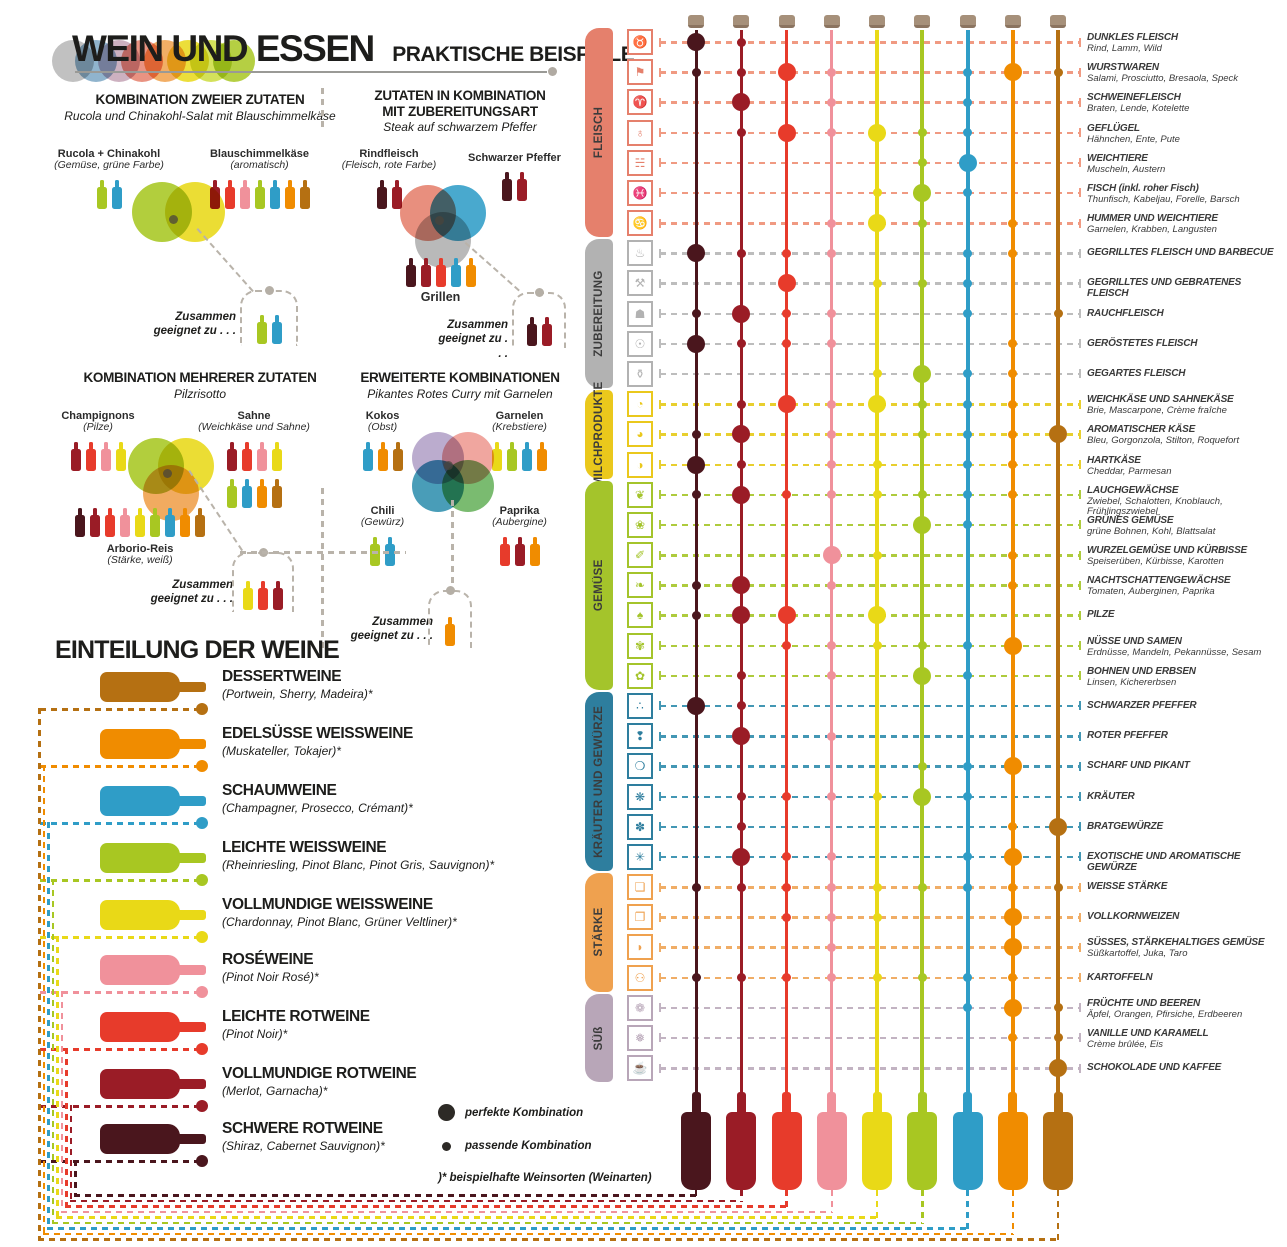 The image size is (1287, 1247). Describe the element at coordinates (640, 705) in the screenshot. I see `black-pepper-icon: ∴` at that location.